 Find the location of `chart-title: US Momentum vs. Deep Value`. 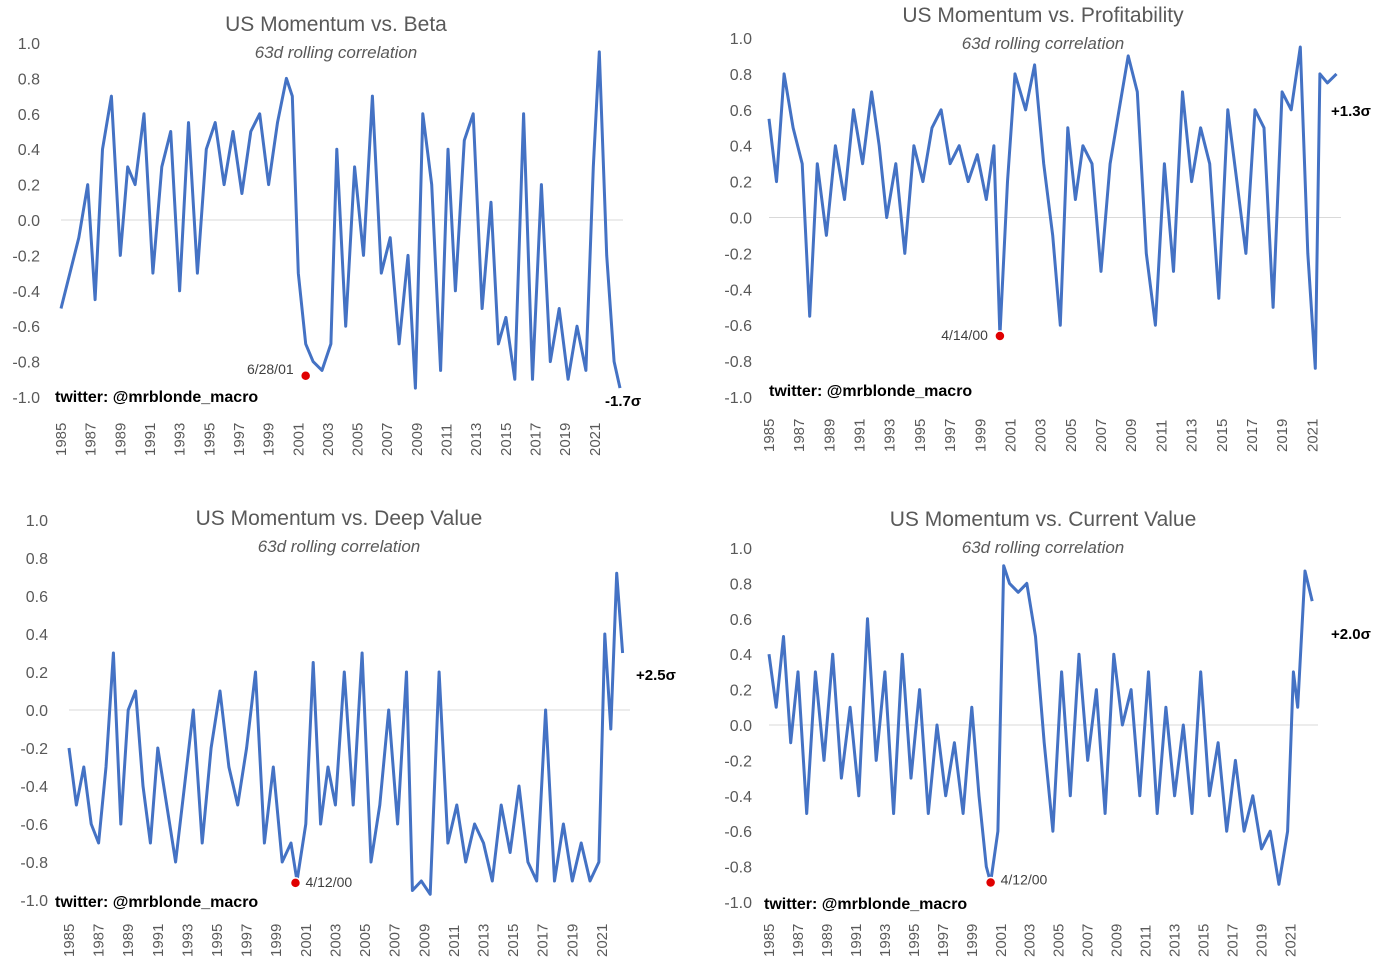

chart-title: US Momentum vs. Deep Value is located at coordinates (339, 518).